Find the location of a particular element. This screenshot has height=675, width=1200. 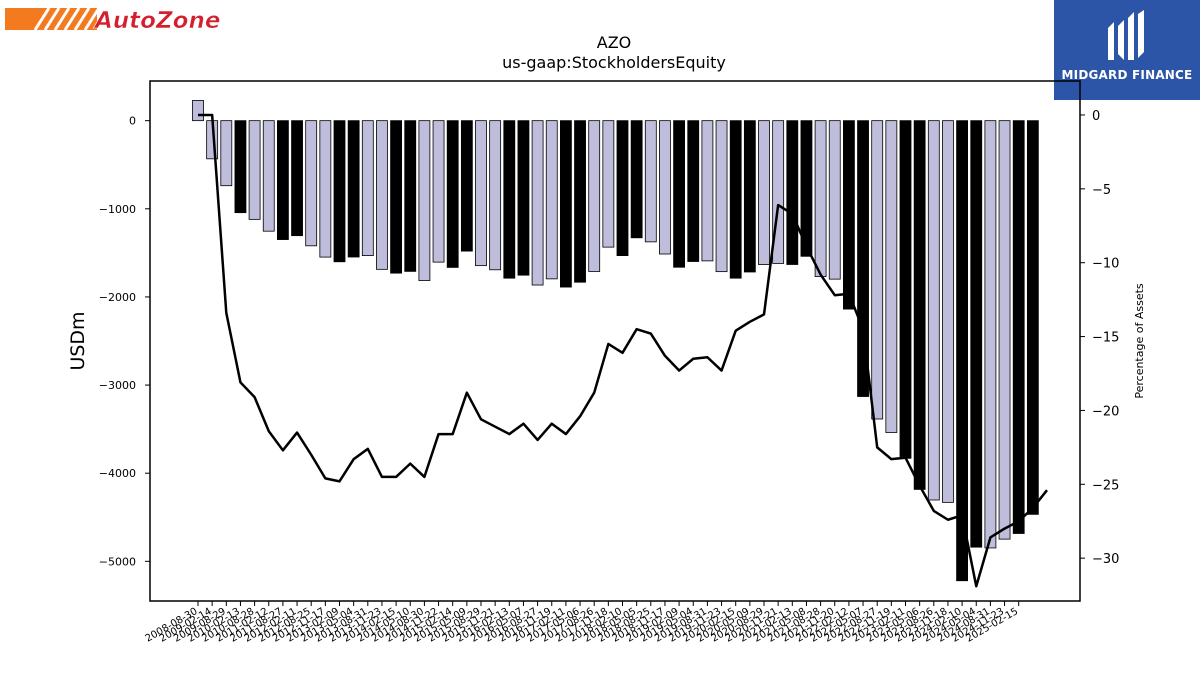

y2-tick-label: −10 is located at coordinates (1105, 264).